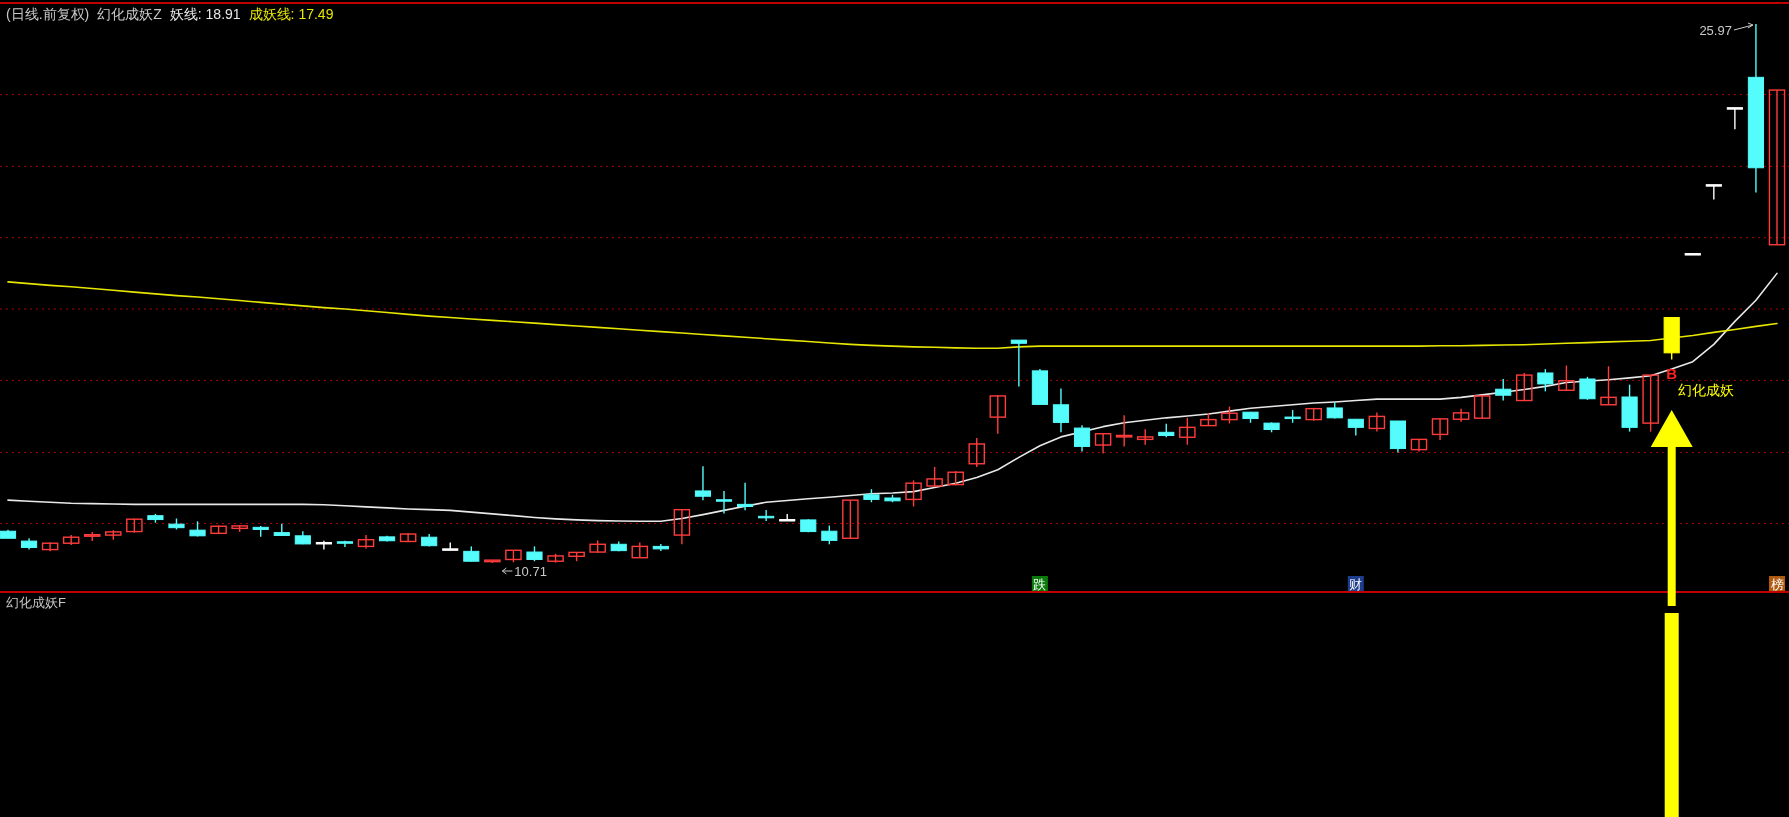 This screenshot has width=1789, height=817. What do you see at coordinates (1777, 584) in the screenshot?
I see `text: 榜` at bounding box center [1777, 584].